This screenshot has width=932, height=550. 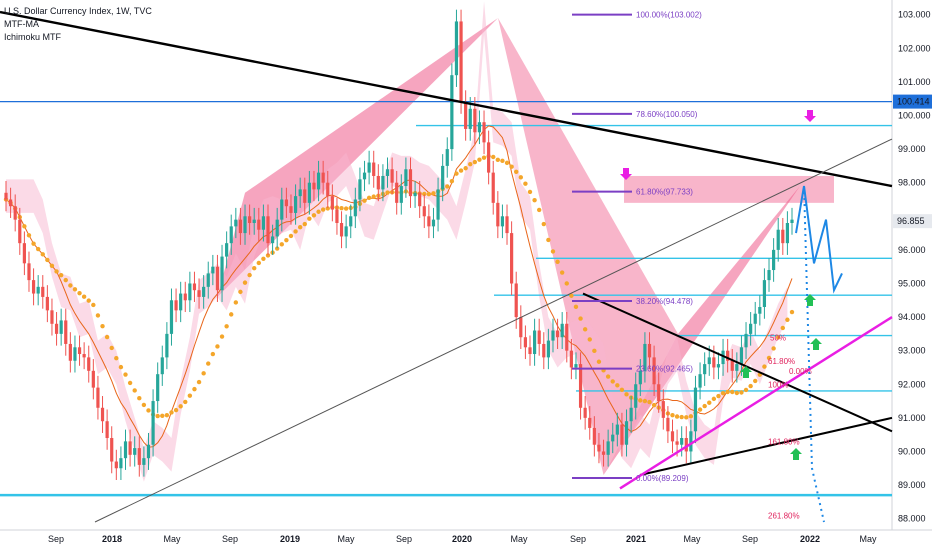 I want to click on time-tick-label: 2018, so click(x=112, y=539).